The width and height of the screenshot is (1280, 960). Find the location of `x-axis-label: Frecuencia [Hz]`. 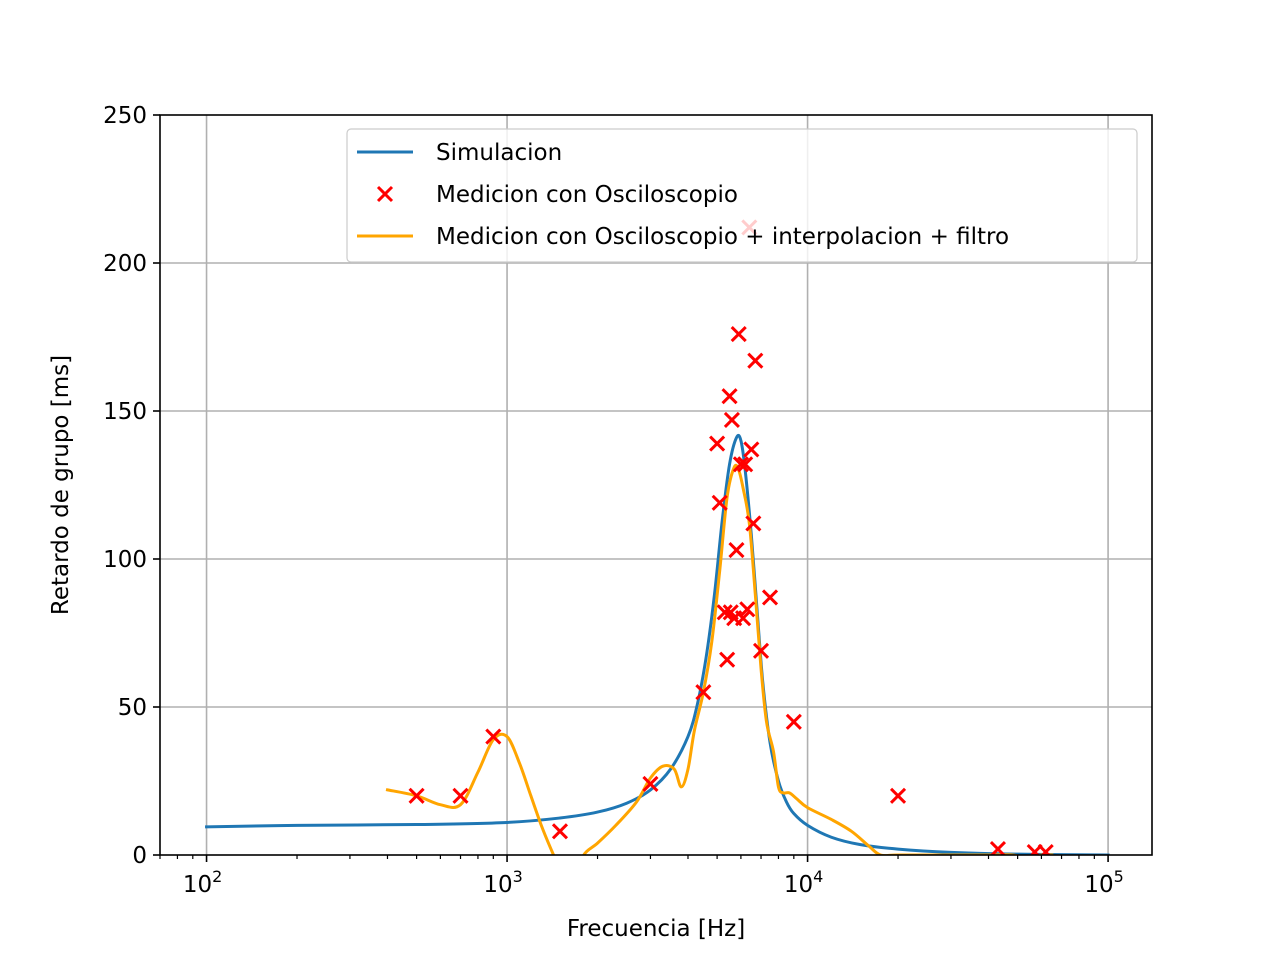

x-axis-label: Frecuencia [Hz] is located at coordinates (656, 929).